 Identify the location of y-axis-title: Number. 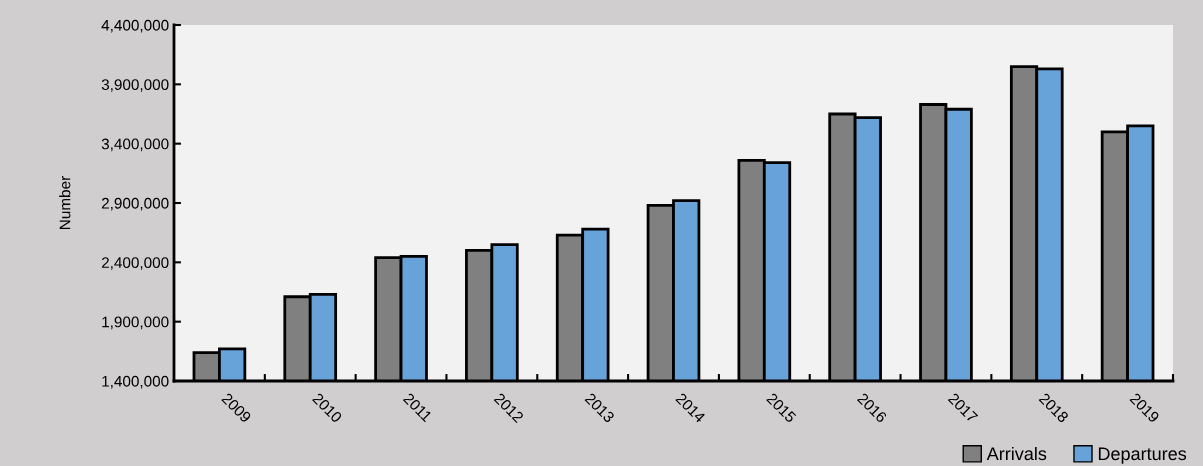
(65, 202).